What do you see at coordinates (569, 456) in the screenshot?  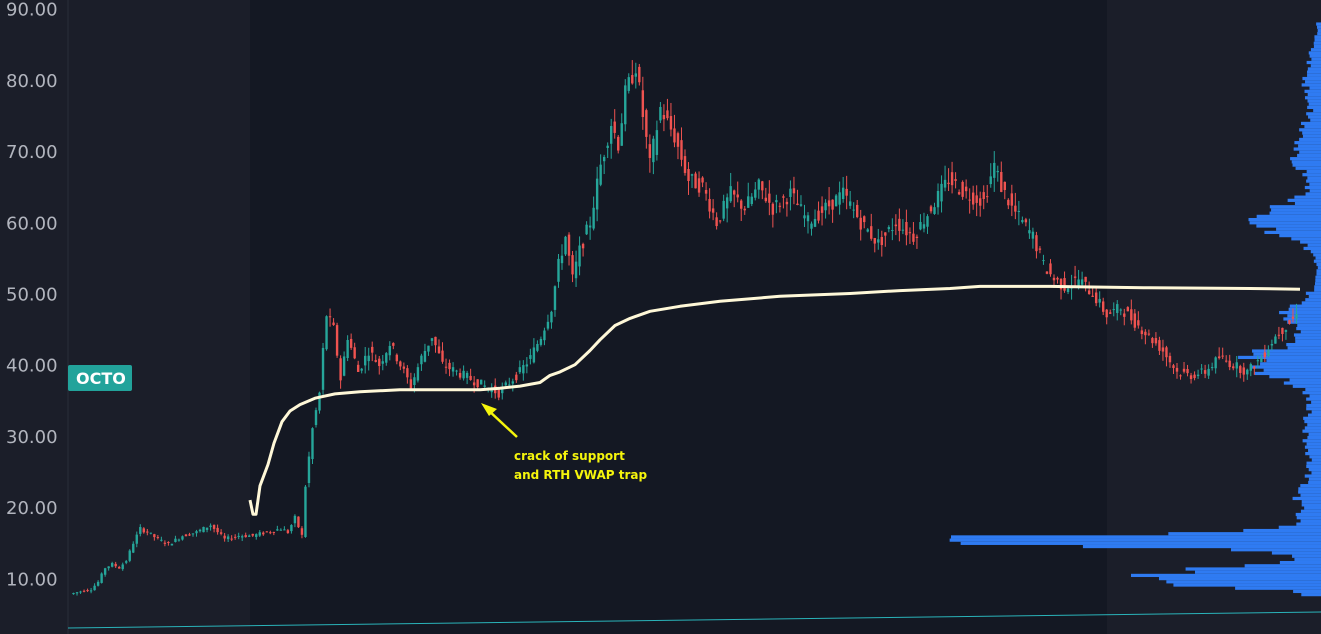 I see `annotation-line-1: crack of support` at bounding box center [569, 456].